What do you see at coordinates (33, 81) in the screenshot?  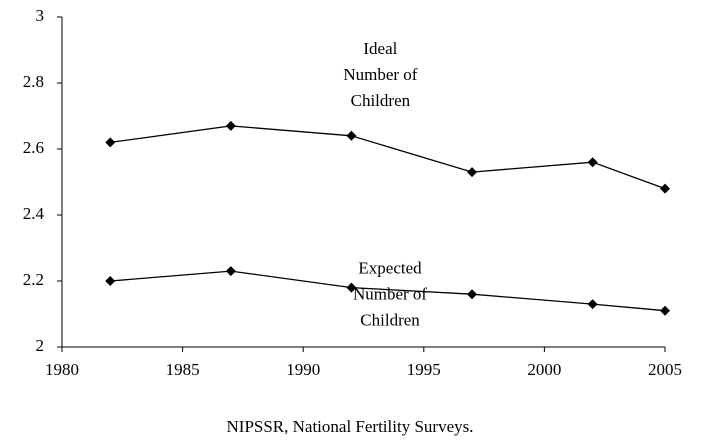 I see `y-tick-label: 2.8` at bounding box center [33, 81].